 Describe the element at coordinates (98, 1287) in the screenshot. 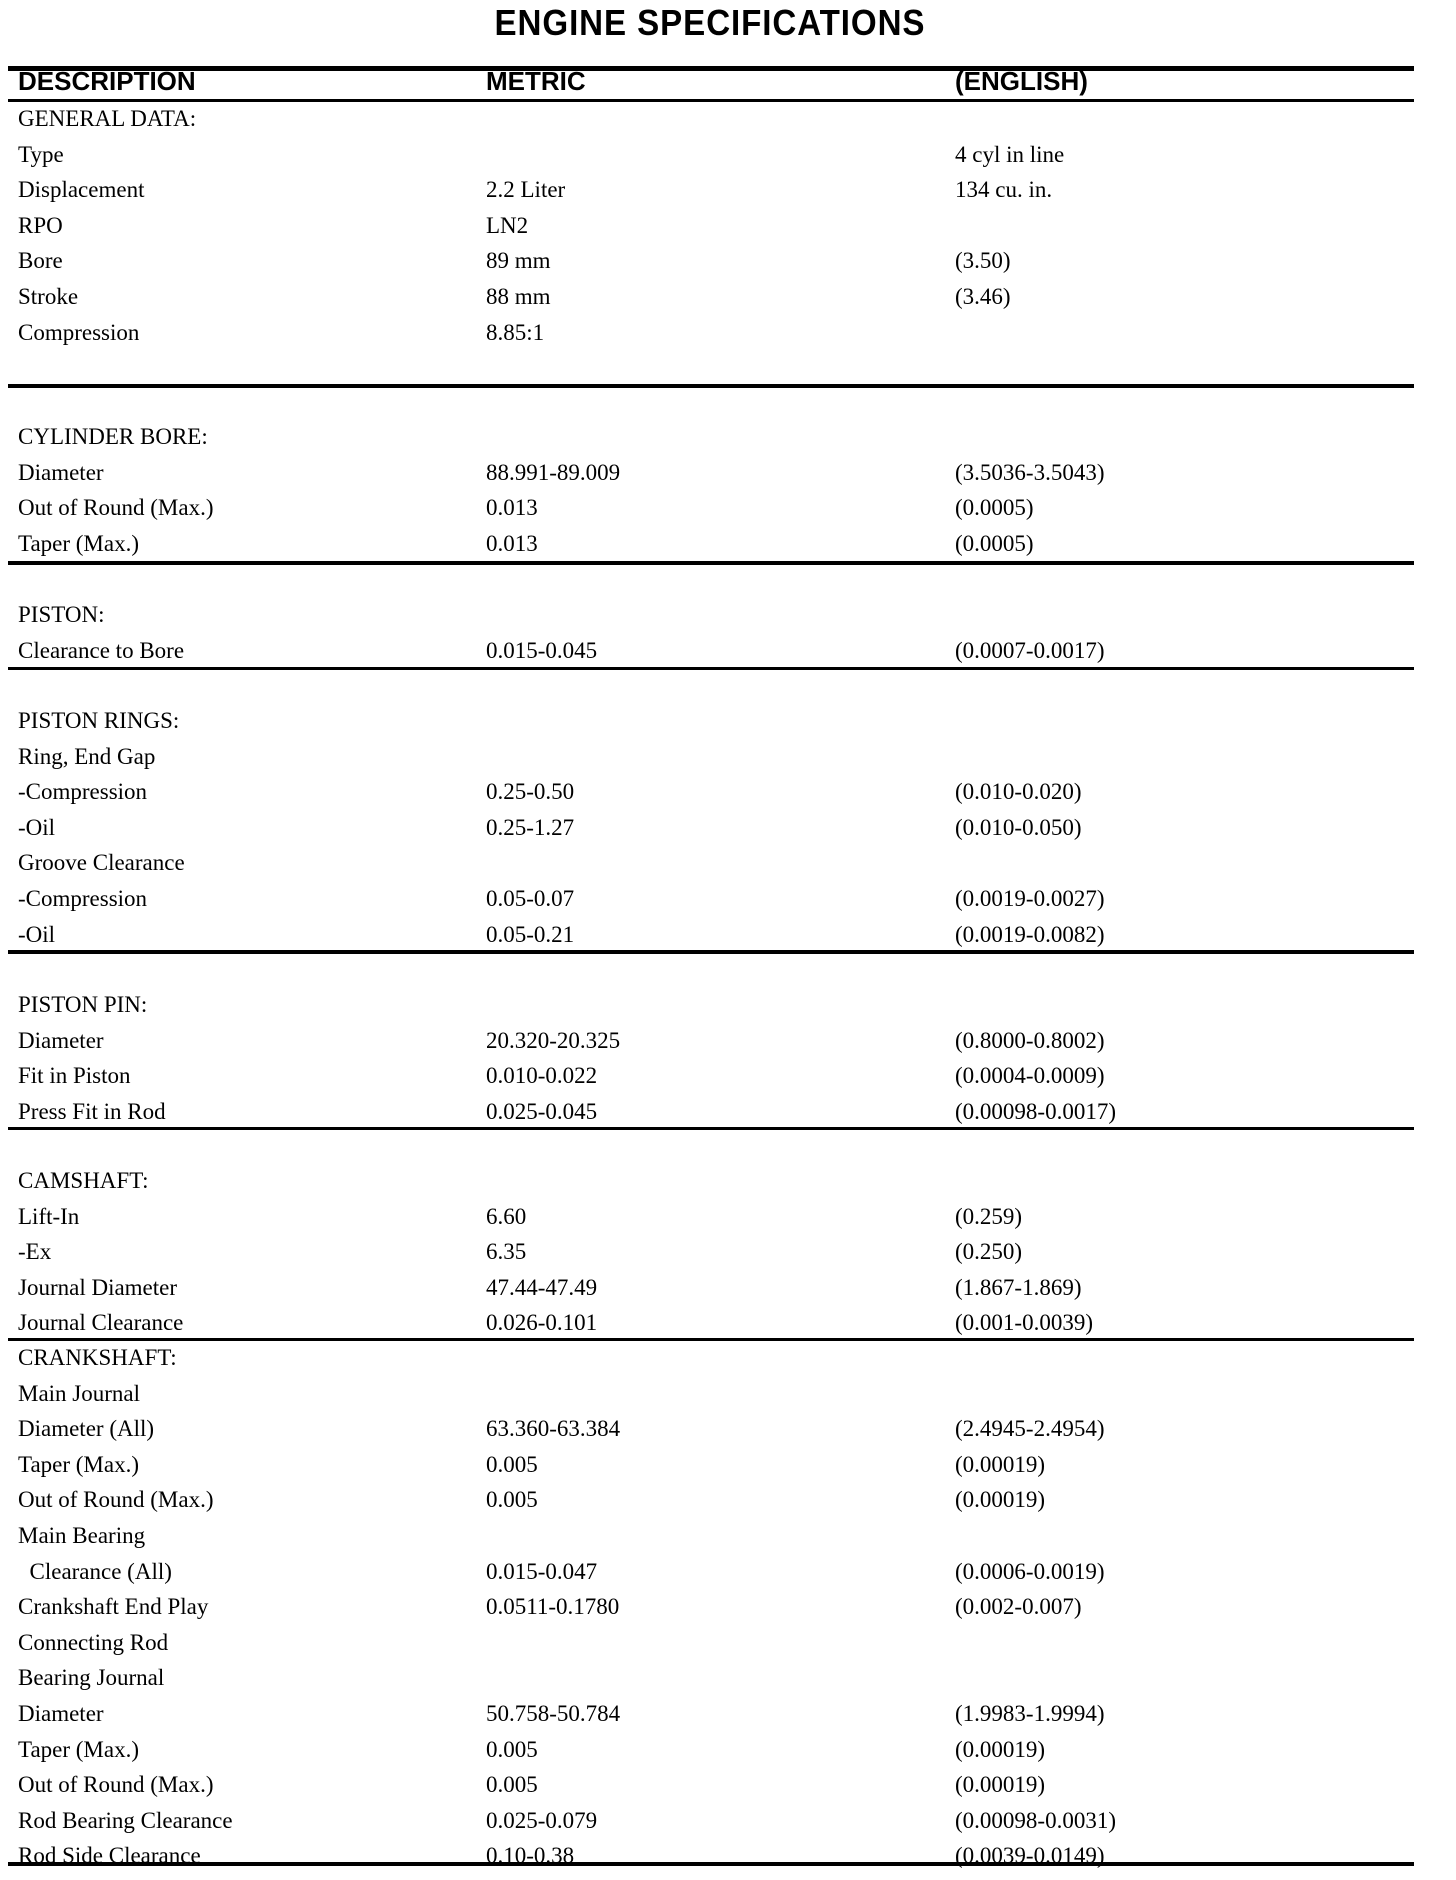

I see `cell-description: Journal Diameter` at that location.